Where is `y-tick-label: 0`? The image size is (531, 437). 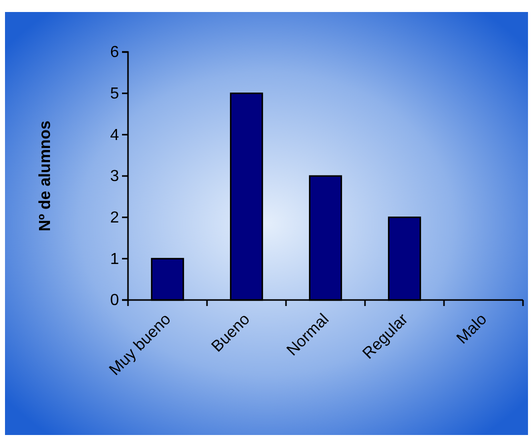 y-tick-label: 0 is located at coordinates (115, 301).